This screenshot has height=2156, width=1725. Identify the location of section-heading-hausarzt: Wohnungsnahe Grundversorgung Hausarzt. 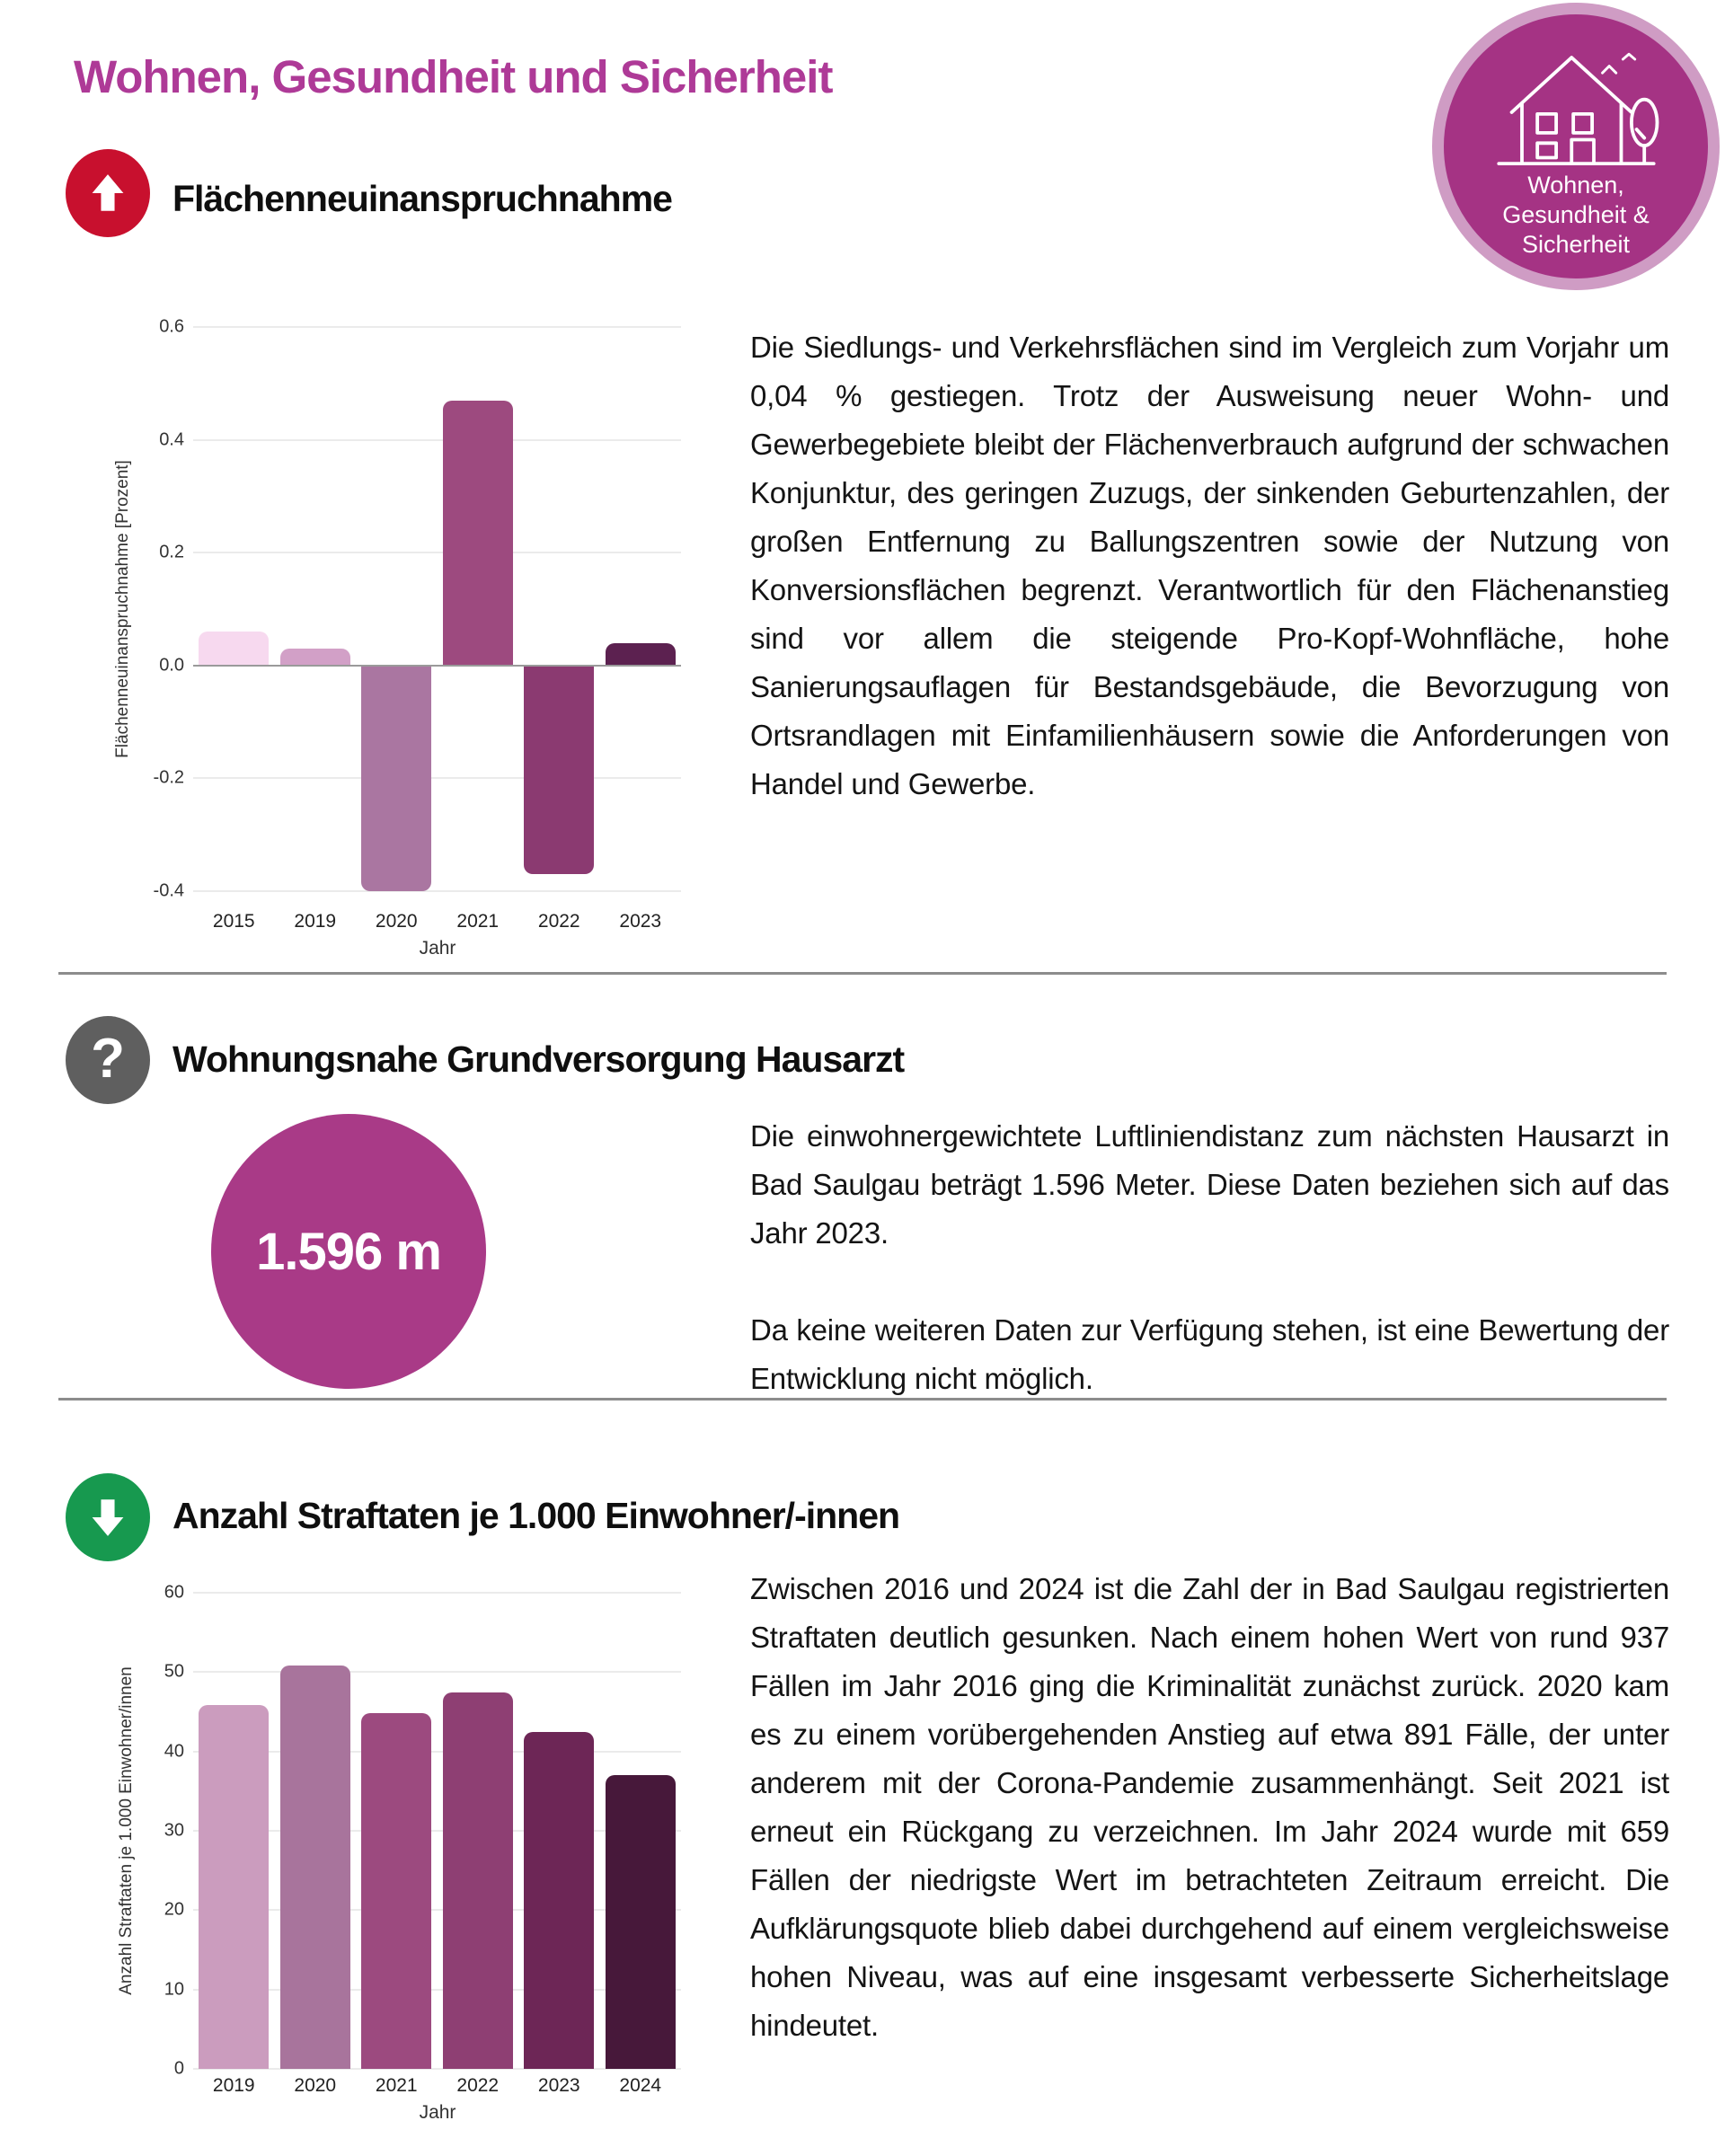
(538, 1059).